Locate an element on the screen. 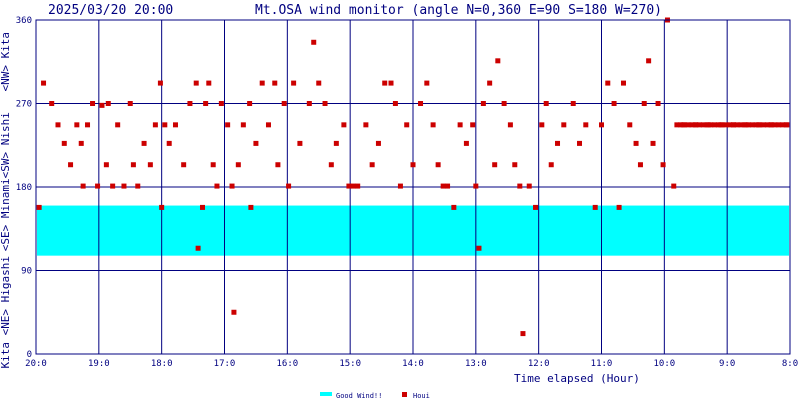 The width and height of the screenshot is (800, 404). x-tick-label: 14:0 is located at coordinates (413, 364).